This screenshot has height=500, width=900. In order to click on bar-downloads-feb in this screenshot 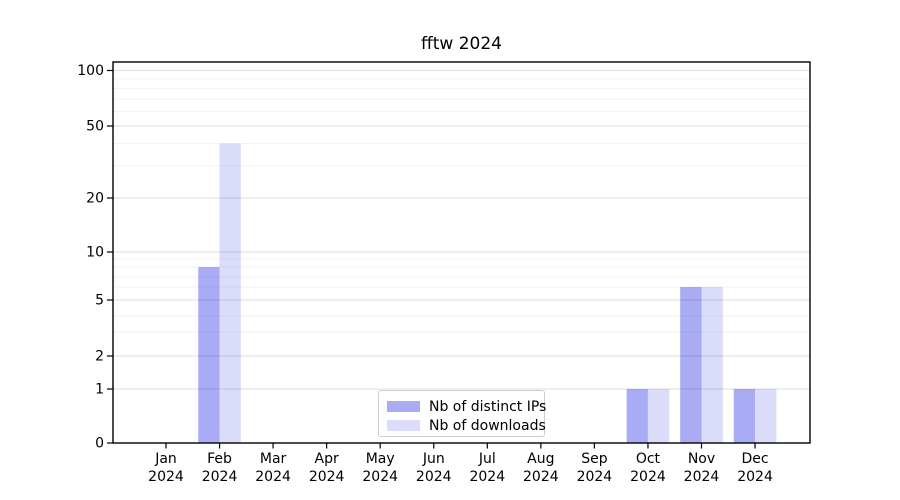, I will do `click(230, 293)`.